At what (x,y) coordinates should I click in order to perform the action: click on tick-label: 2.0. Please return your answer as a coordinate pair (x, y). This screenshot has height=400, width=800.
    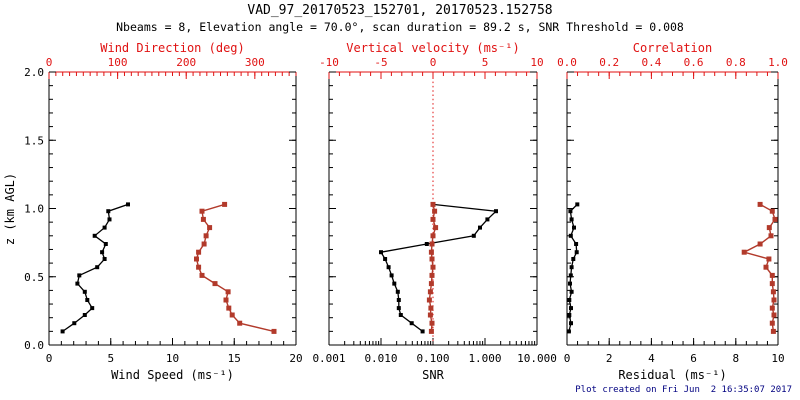
    Looking at the image, I should click on (34, 72).